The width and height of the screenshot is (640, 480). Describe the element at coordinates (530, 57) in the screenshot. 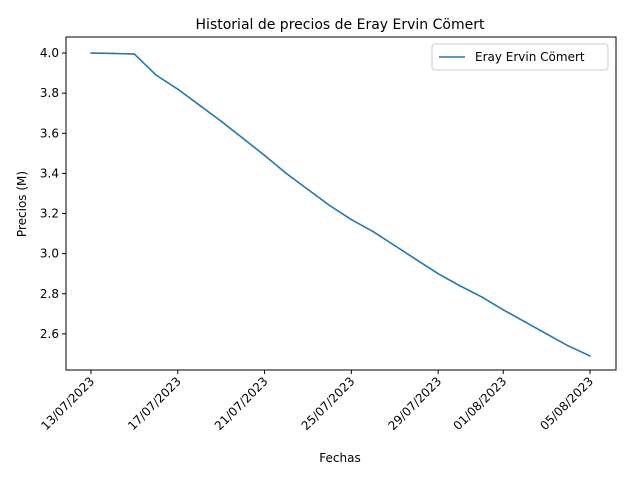

I see `legend-label: Eray Ervin Cömert` at that location.